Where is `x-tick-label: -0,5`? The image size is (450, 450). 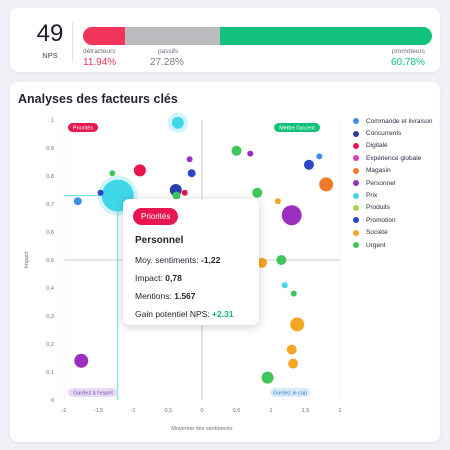
x-tick-label: -0,5 is located at coordinates (167, 411).